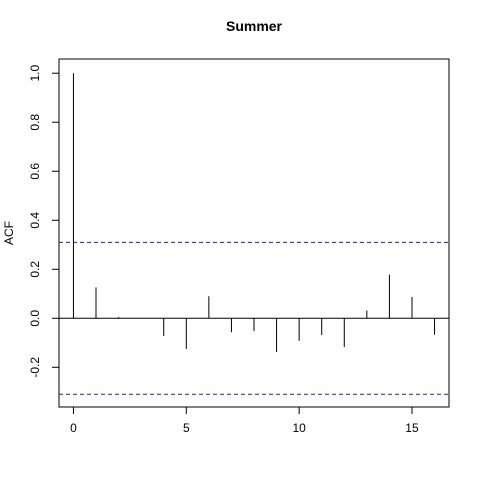 The image size is (480, 480). I want to click on y-tick-label-0.4: 0.4, so click(35, 220).